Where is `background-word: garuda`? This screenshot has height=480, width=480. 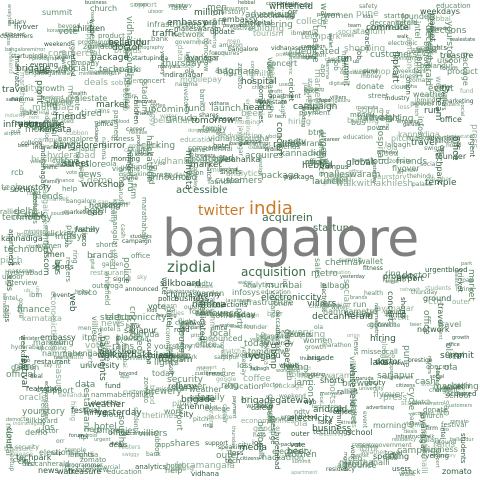
background-word: garuda is located at coordinates (54, 166).